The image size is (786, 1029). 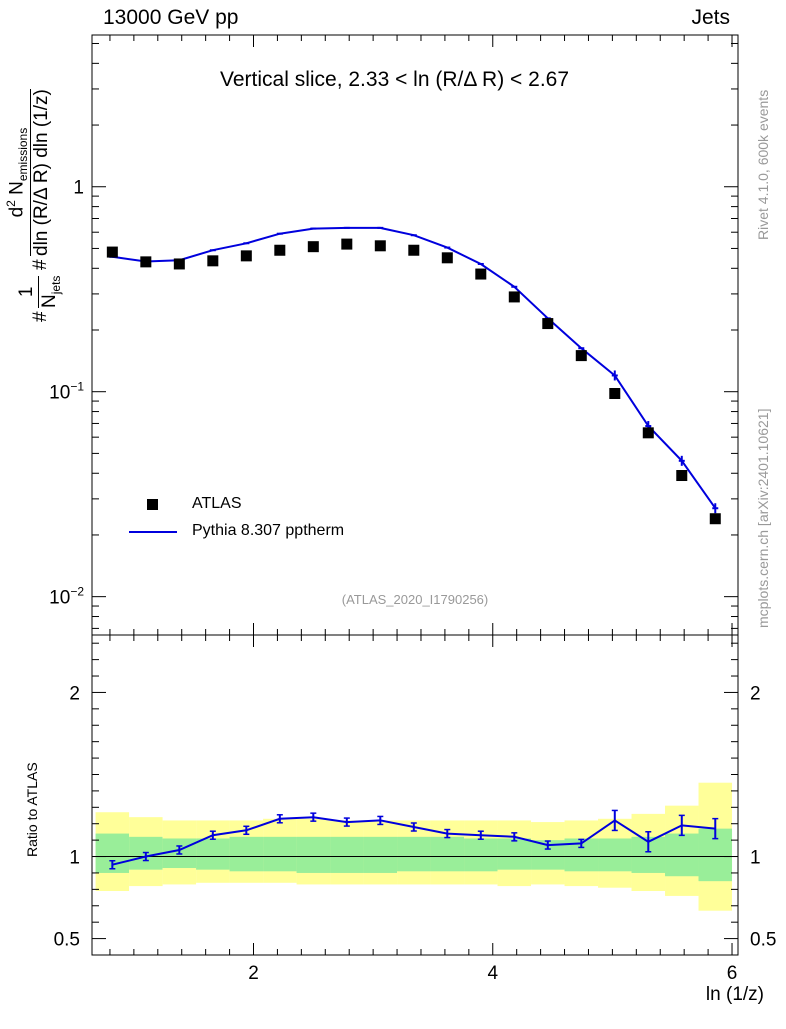 I want to click on y-tick-label: 10⁻², so click(x=66, y=597).